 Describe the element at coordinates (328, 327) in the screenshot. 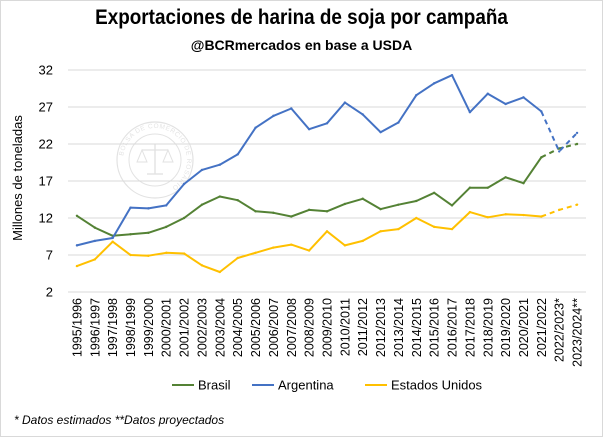

I see `x-tick-label: 2009/2010` at that location.